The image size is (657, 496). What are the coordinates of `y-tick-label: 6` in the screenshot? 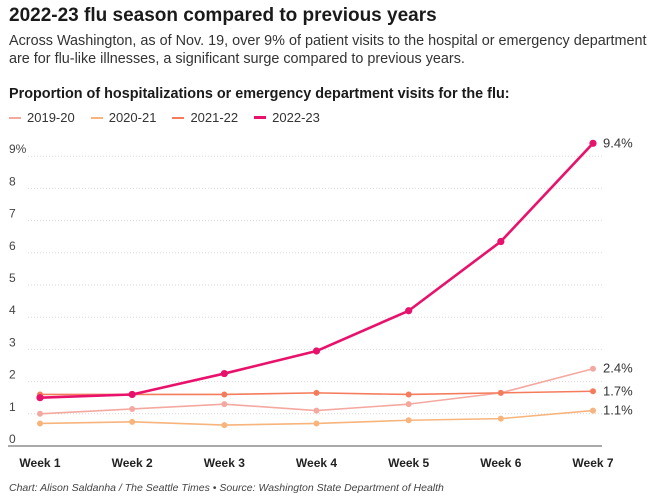 It's located at (12, 246).